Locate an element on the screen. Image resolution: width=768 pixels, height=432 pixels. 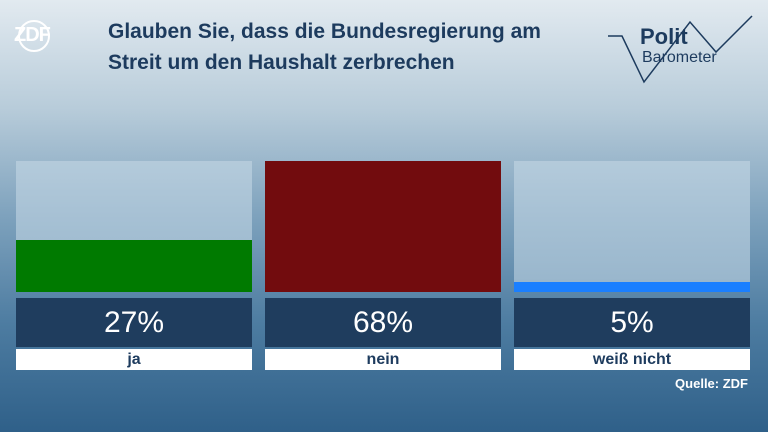
logo-line is located at coordinates (680, 49).